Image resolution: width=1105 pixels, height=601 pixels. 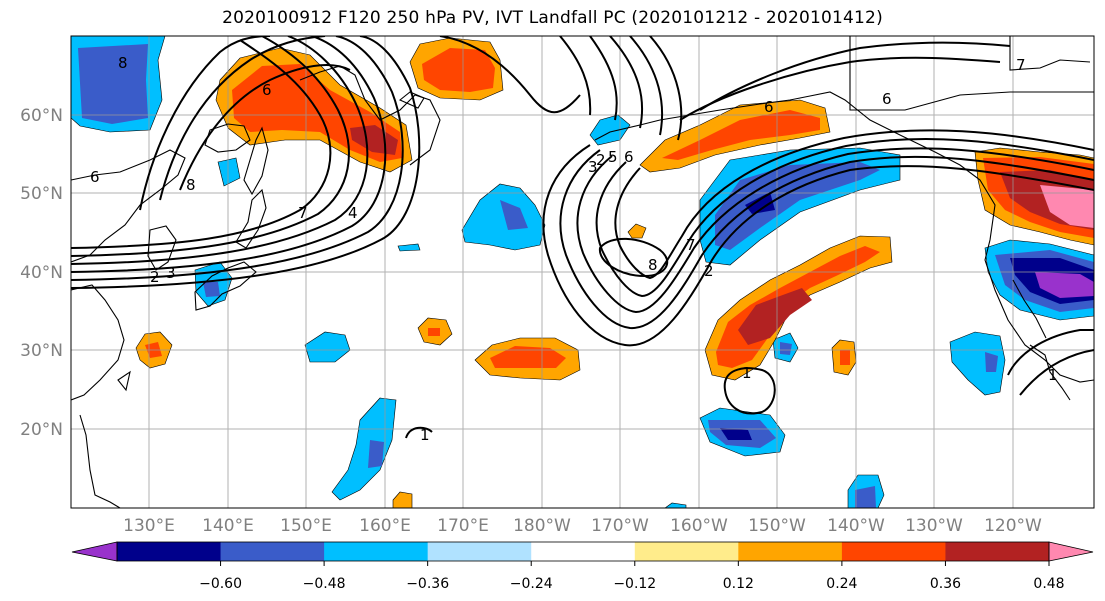 I want to click on colorbar-right-extension, so click(x=1071, y=551).